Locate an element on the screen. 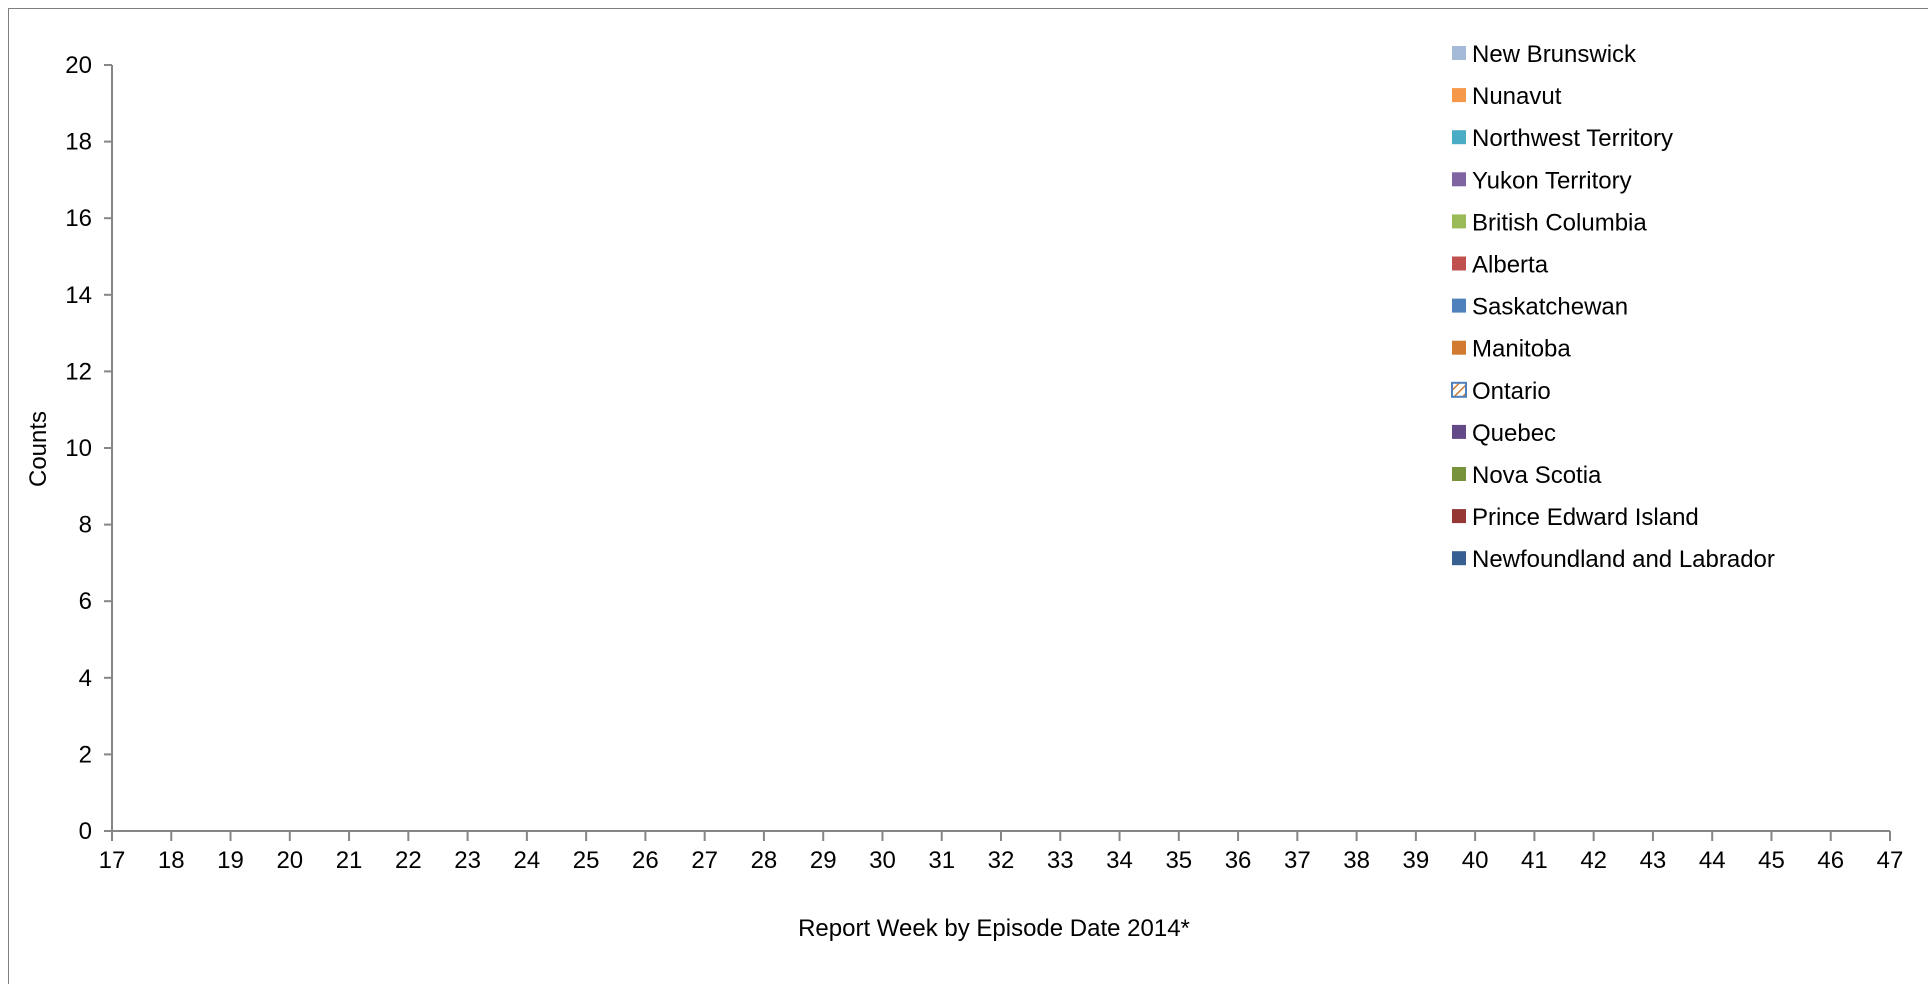 Image resolution: width=1928 pixels, height=984 pixels. legend-item: British Columbia is located at coordinates (1549, 222).